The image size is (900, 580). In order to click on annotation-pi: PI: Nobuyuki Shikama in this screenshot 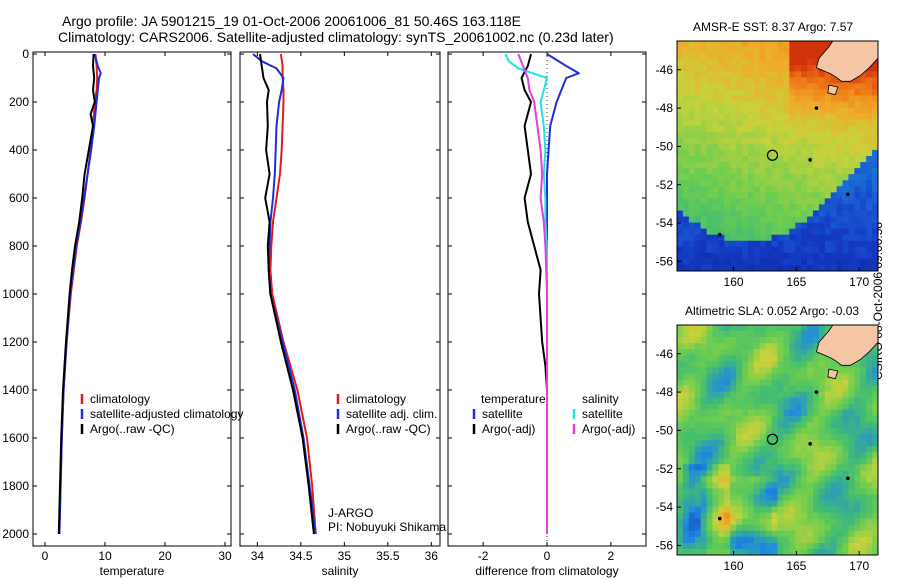, I will do `click(387, 527)`.